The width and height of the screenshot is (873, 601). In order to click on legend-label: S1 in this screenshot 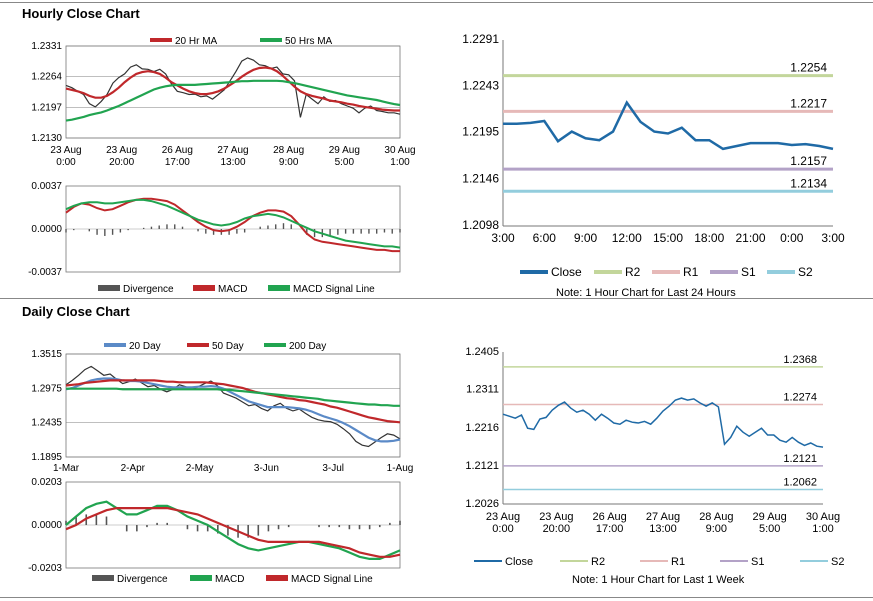, I will do `click(748, 272)`.